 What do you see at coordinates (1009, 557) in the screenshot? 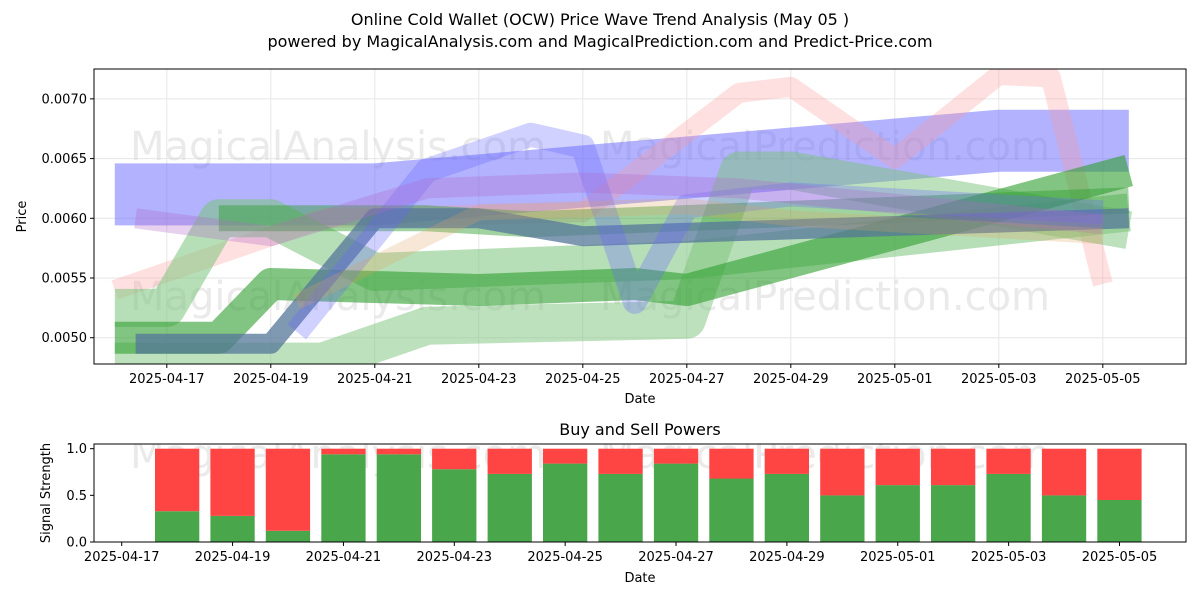
I see `sub-x-tick-label: 2025-05-03` at bounding box center [1009, 557].